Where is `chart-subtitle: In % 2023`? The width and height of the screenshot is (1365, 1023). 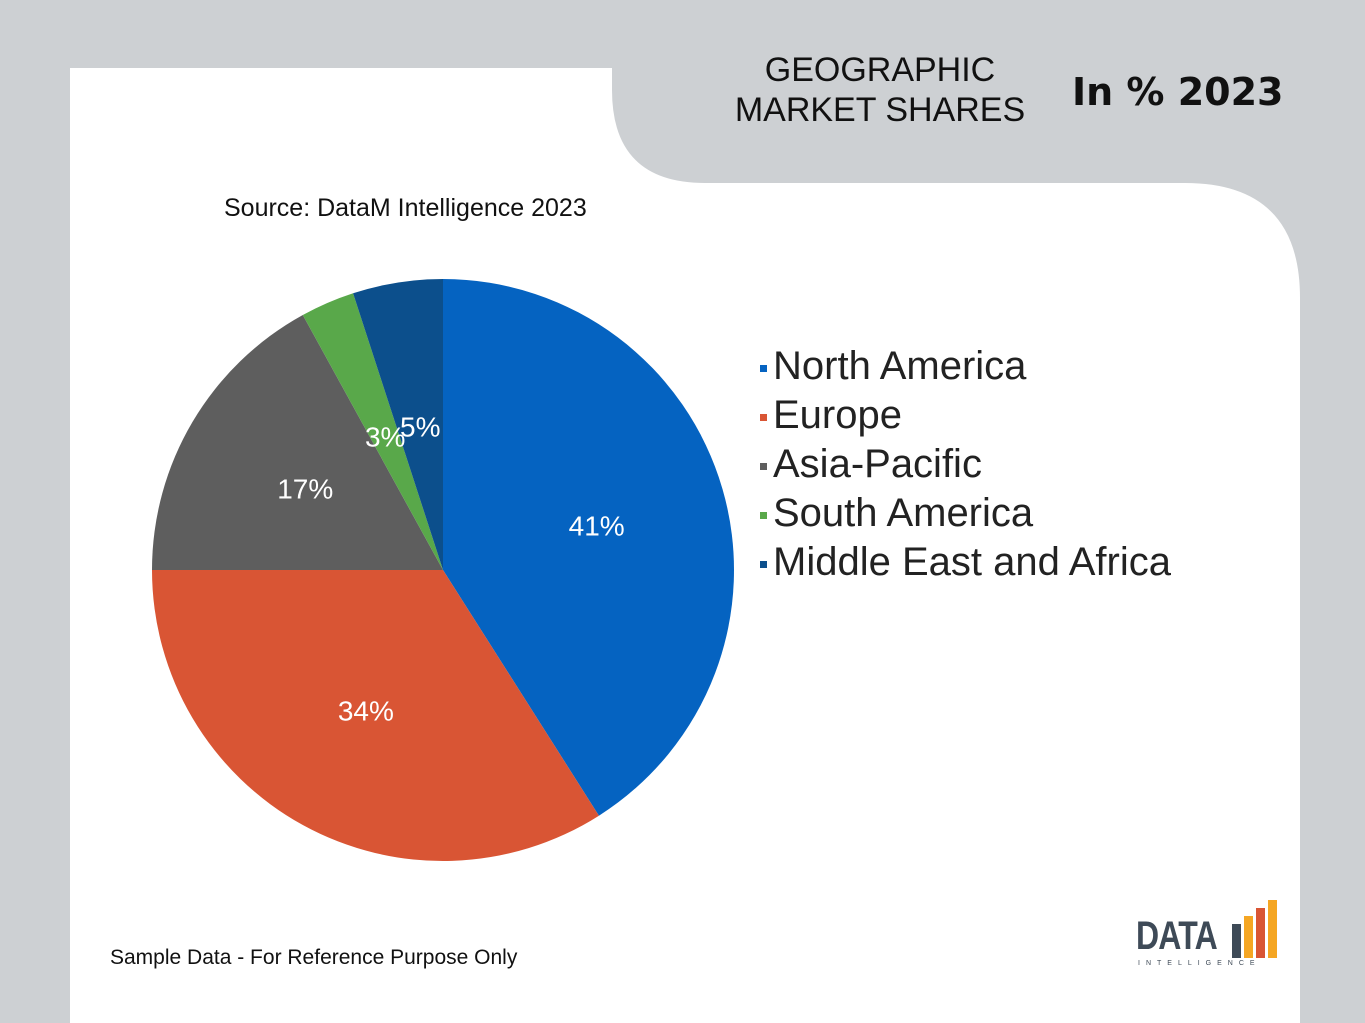
chart-subtitle: In % 2023 is located at coordinates (1178, 92).